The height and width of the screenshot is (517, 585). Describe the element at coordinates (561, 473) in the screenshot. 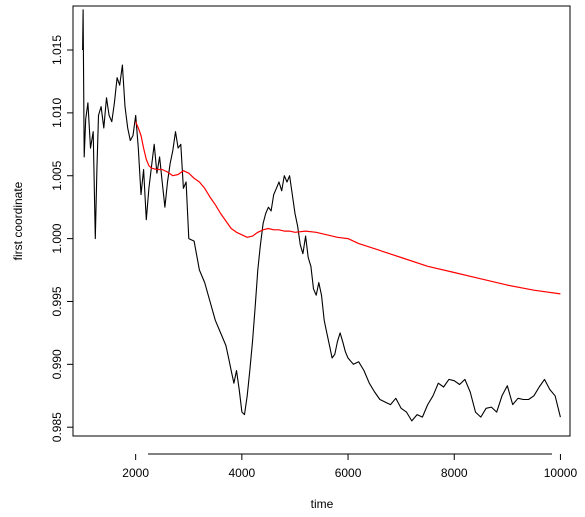

I see `x-tick-label: 10000` at that location.